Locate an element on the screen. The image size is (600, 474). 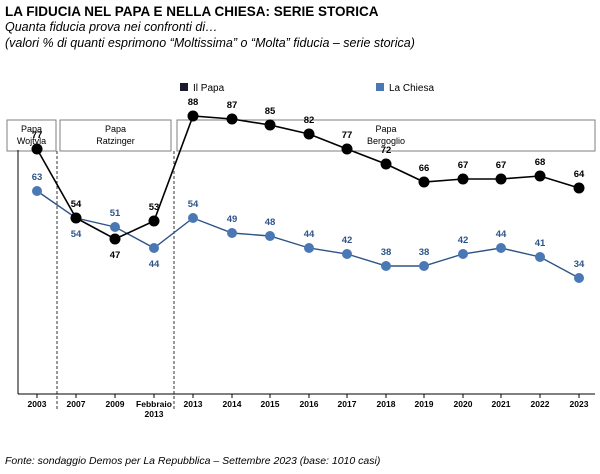
legend-marker-papa is located at coordinates (184, 87).